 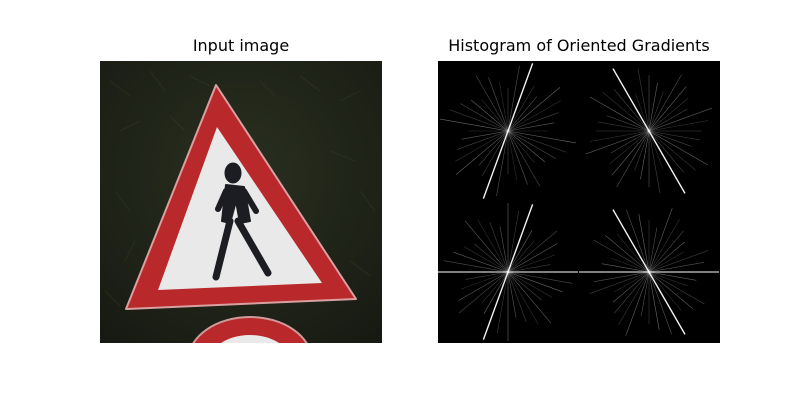 What do you see at coordinates (250, 339) in the screenshot?
I see `second-sign-white` at bounding box center [250, 339].